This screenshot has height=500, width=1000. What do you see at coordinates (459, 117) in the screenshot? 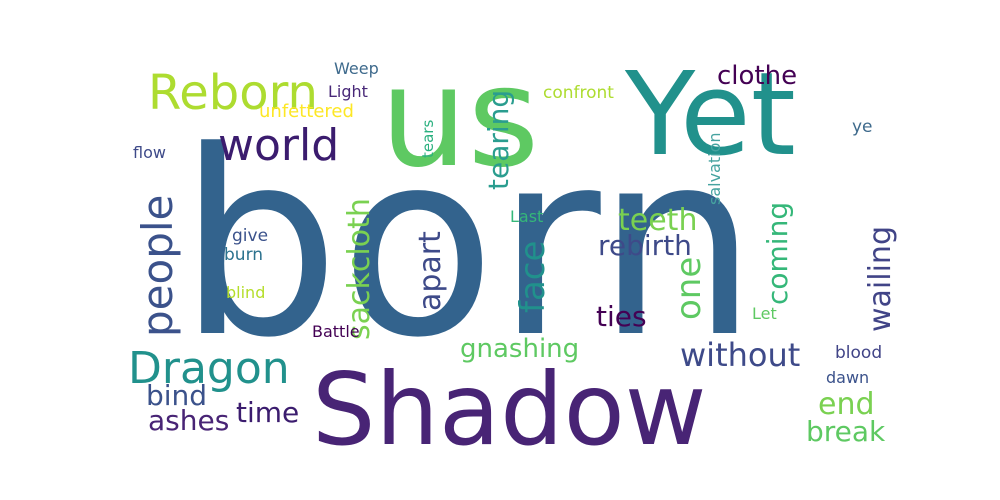
I see `cloud-word: us` at bounding box center [459, 117].